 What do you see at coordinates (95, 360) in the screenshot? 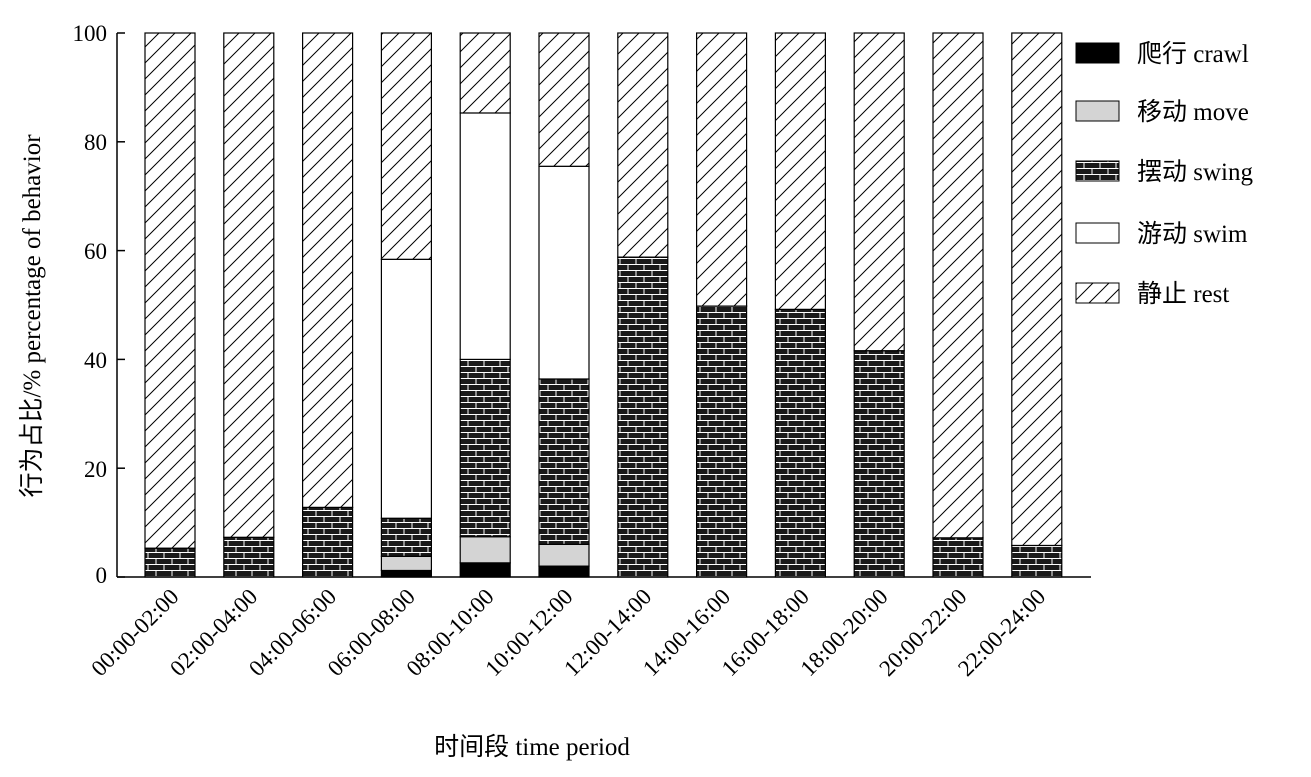
I see `y-tick-label: 40` at bounding box center [95, 360].